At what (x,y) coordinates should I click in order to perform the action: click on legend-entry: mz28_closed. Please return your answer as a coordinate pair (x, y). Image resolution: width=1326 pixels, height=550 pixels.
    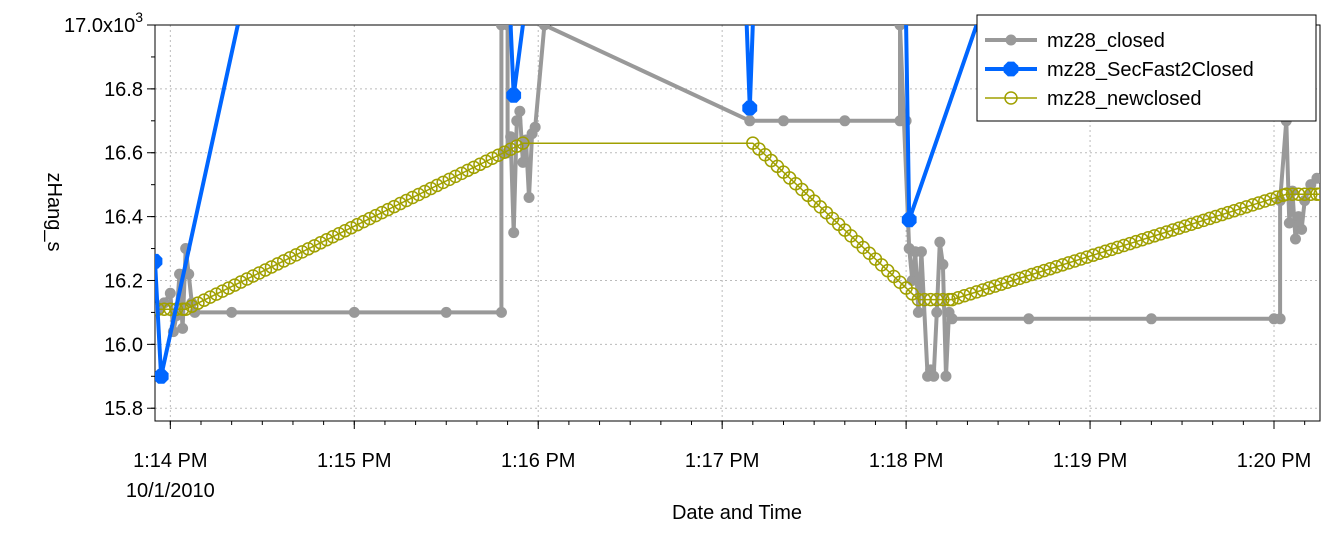
    Looking at the image, I should click on (1106, 41).